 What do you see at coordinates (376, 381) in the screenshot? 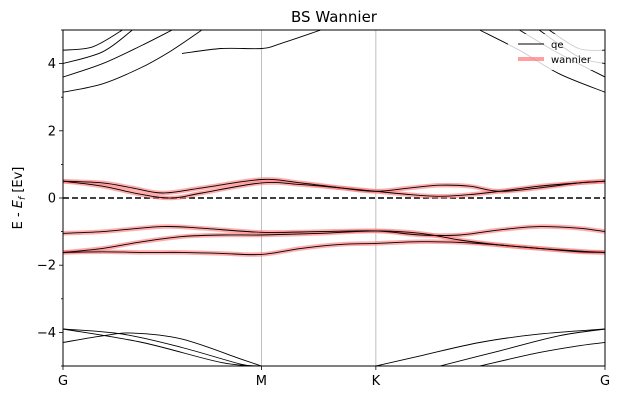
I see `x-tick-label: K` at bounding box center [376, 381].